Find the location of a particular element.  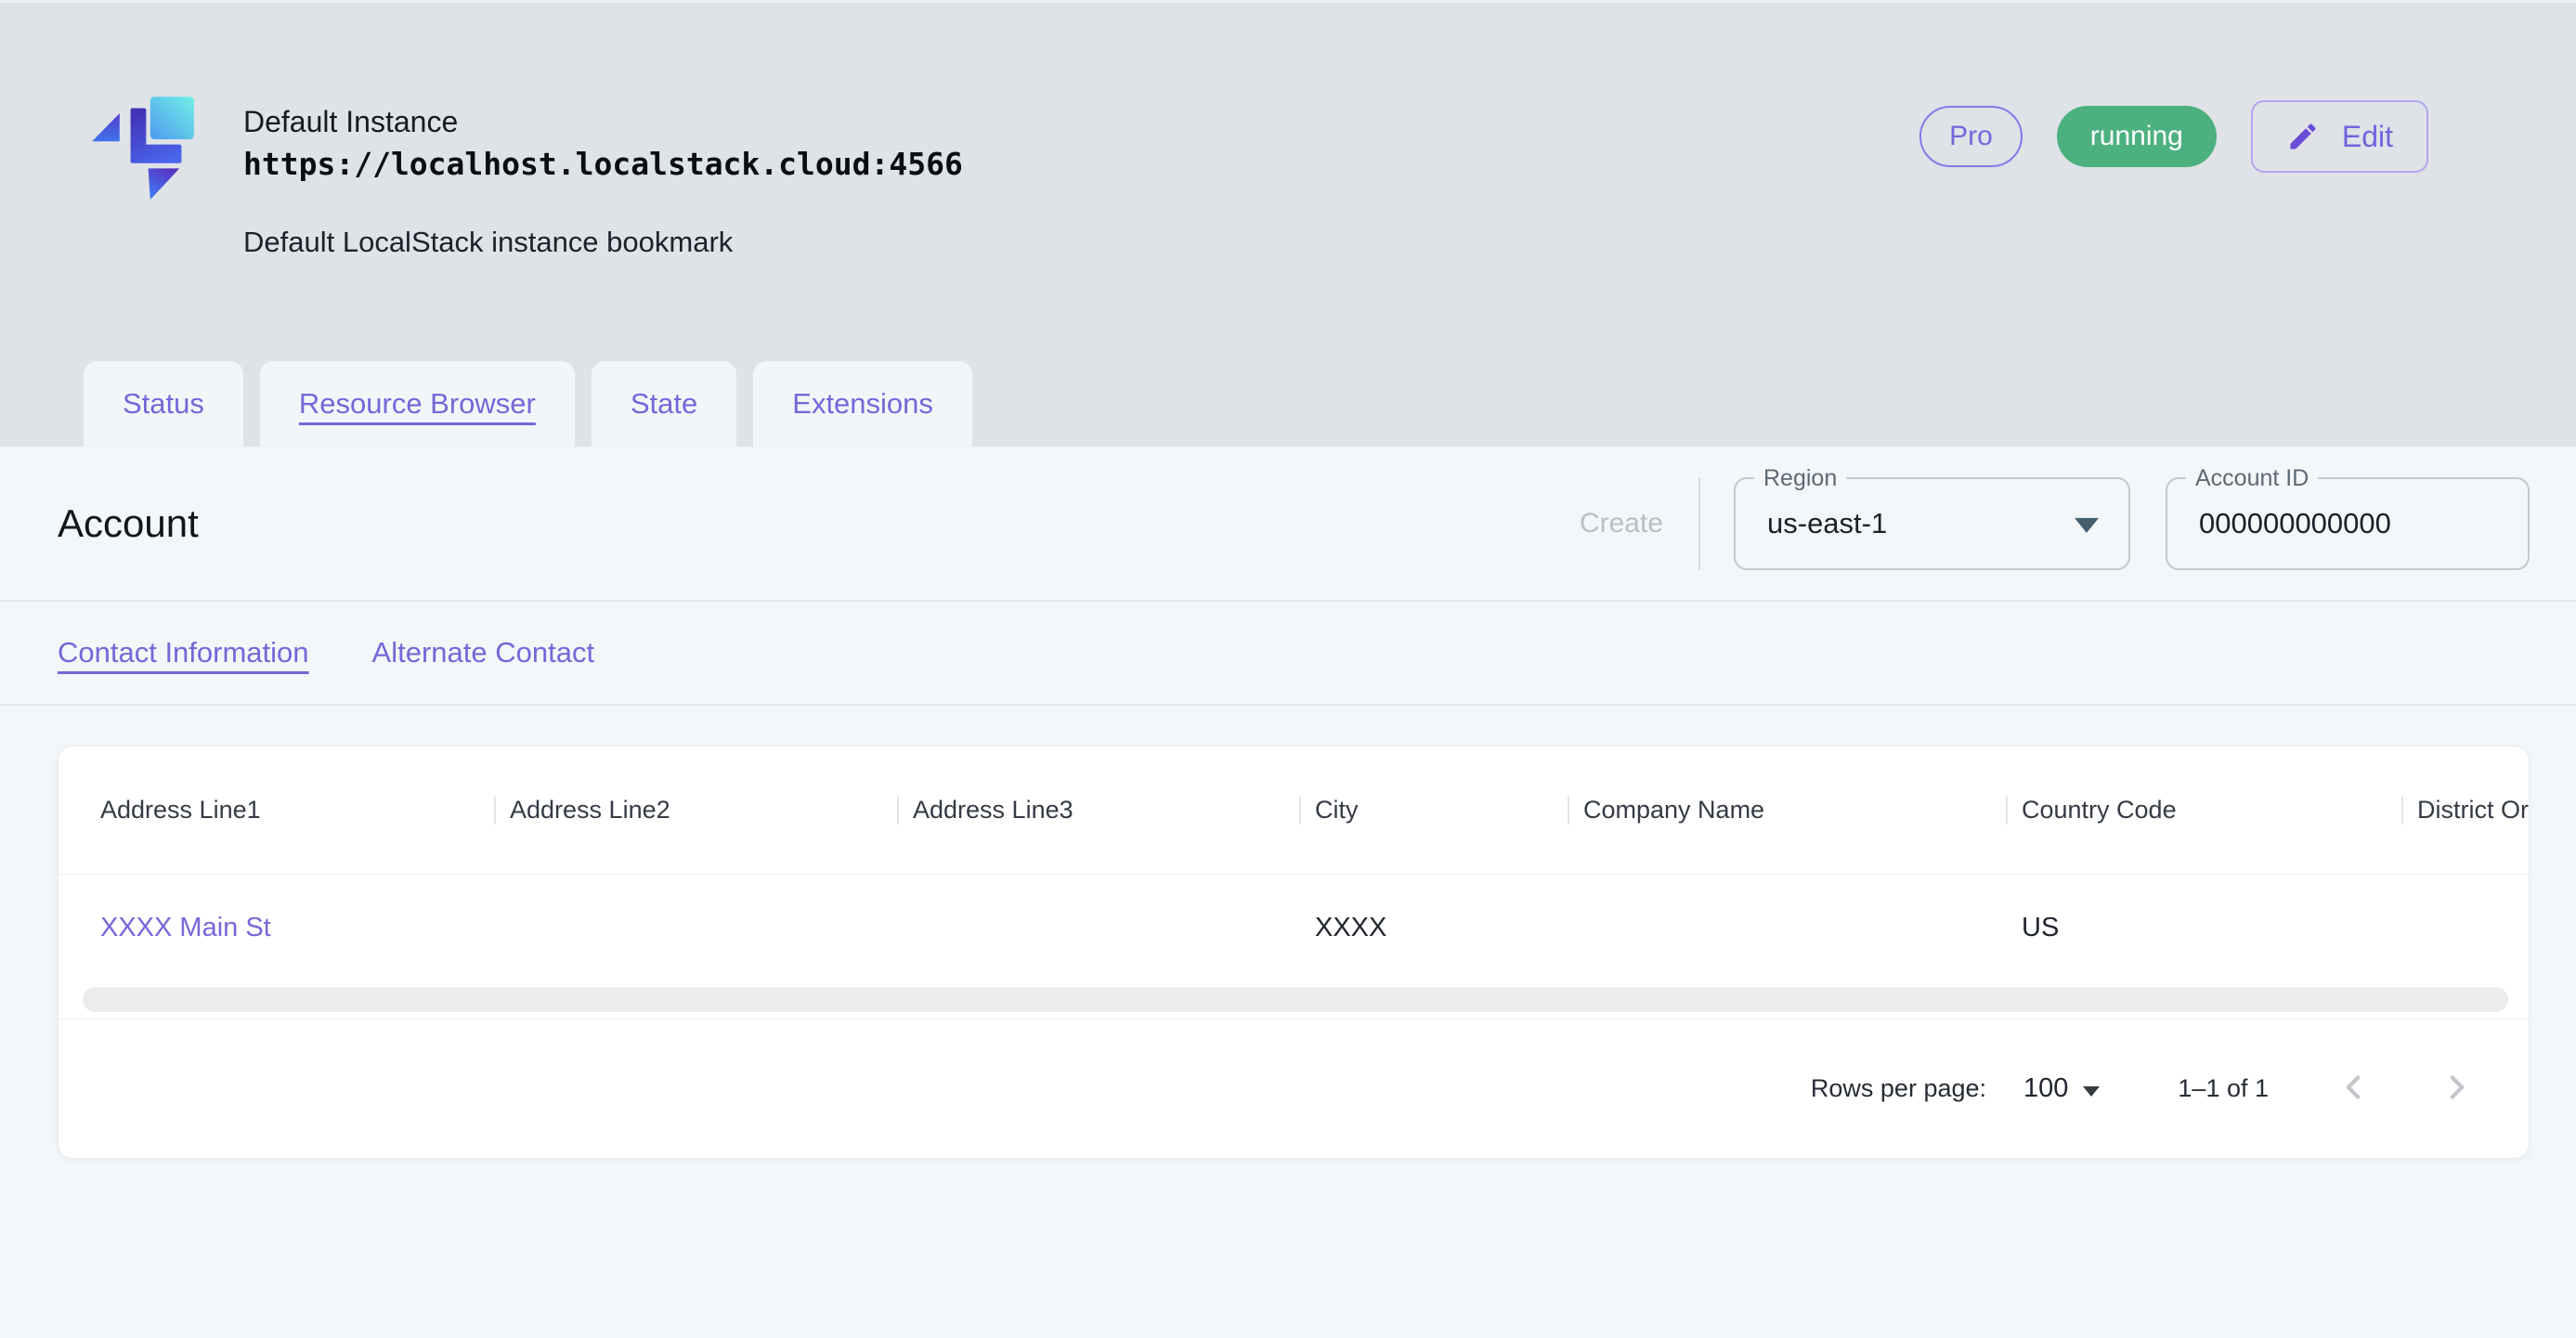

pro-badge: Pro is located at coordinates (1971, 136).